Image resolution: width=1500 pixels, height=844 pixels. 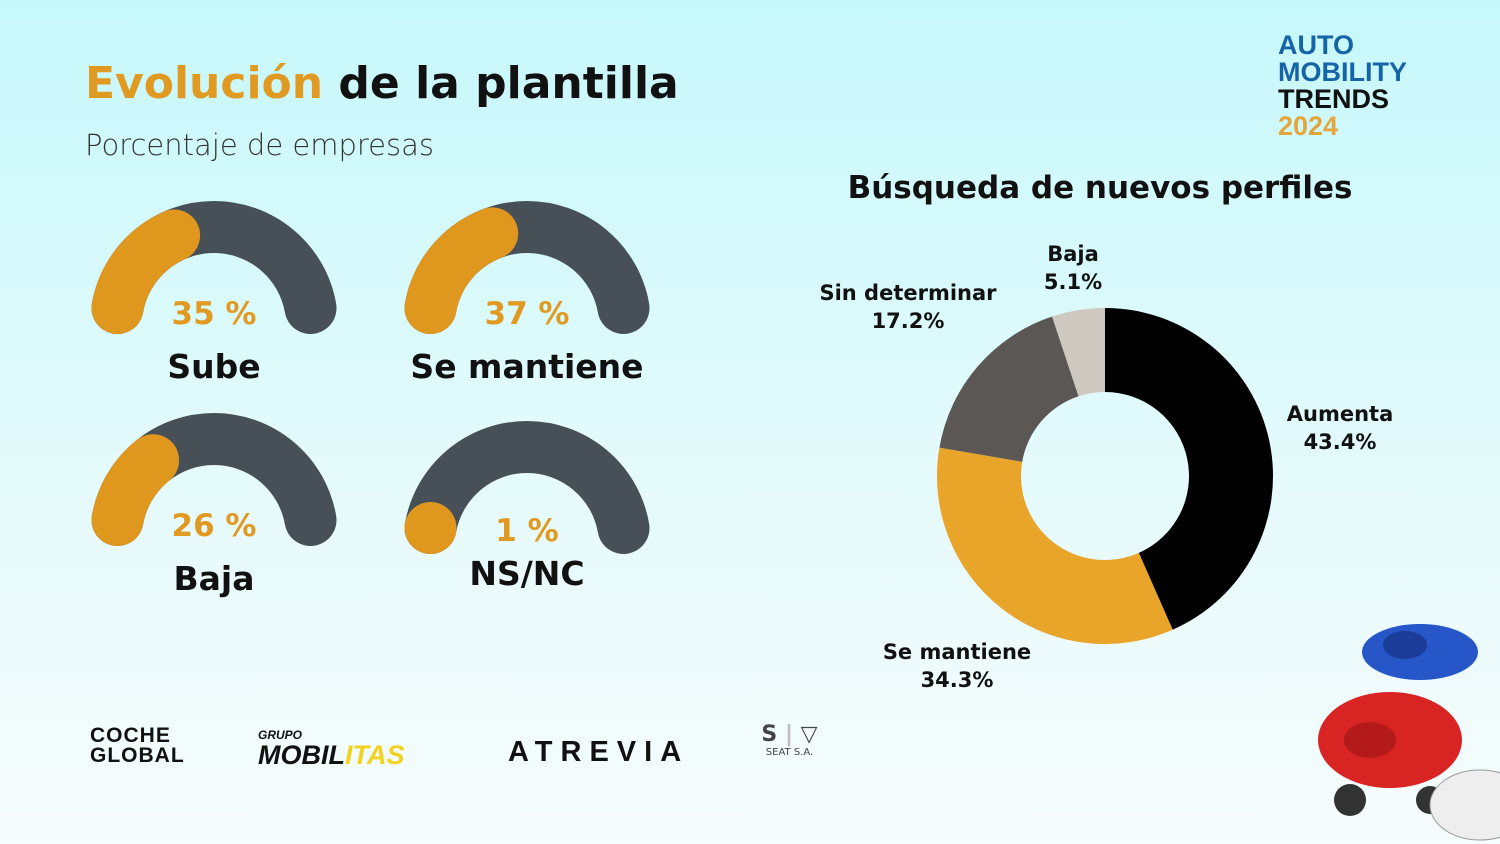 I want to click on gauge-track, so click(x=527, y=487).